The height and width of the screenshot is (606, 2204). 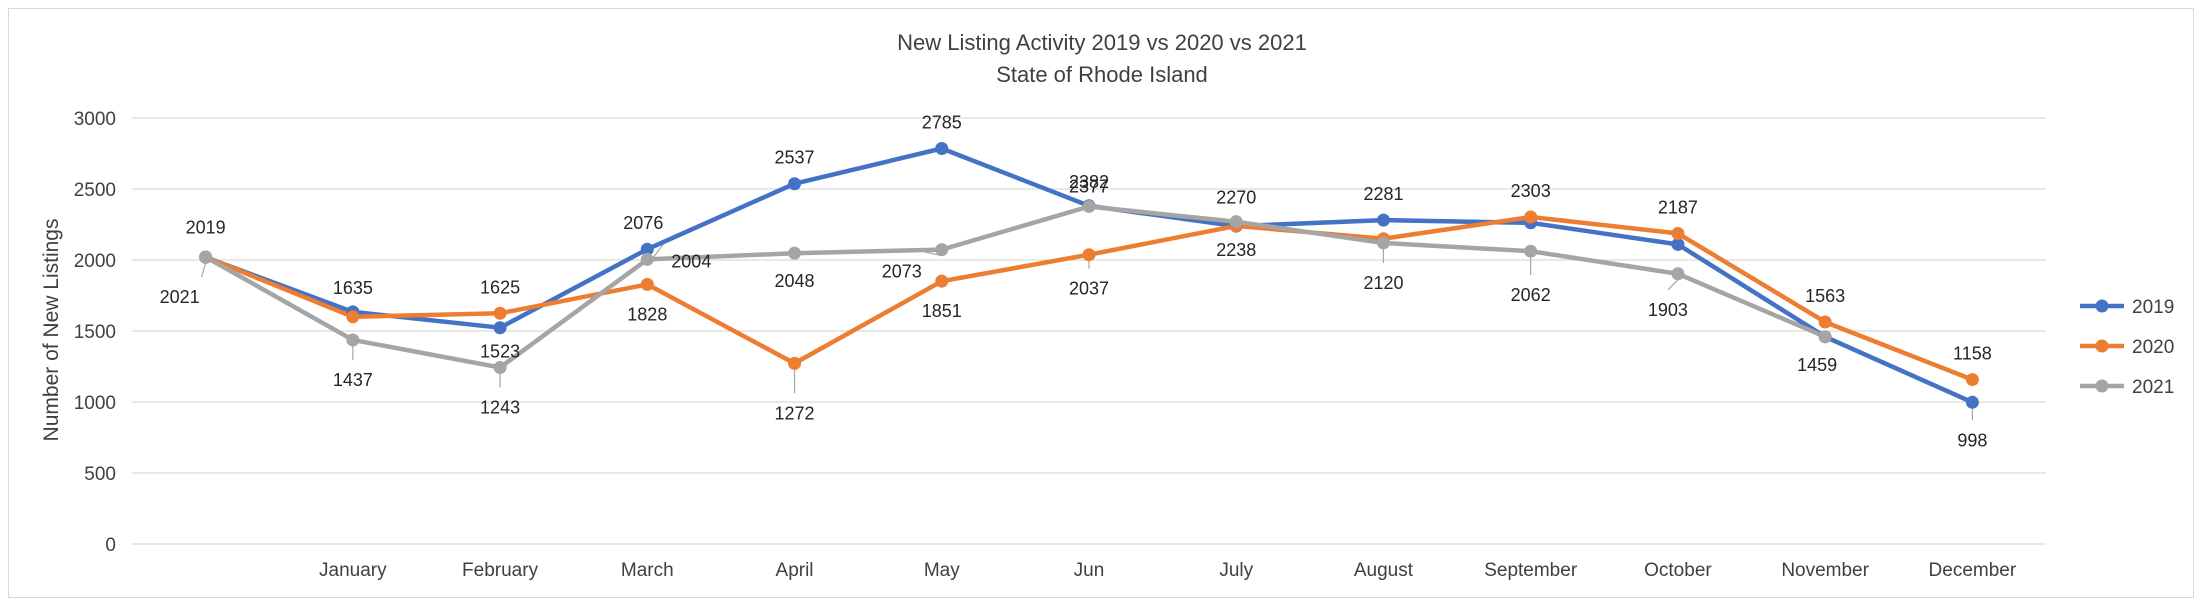 What do you see at coordinates (795, 570) in the screenshot?
I see `x-tick-label: April` at bounding box center [795, 570].